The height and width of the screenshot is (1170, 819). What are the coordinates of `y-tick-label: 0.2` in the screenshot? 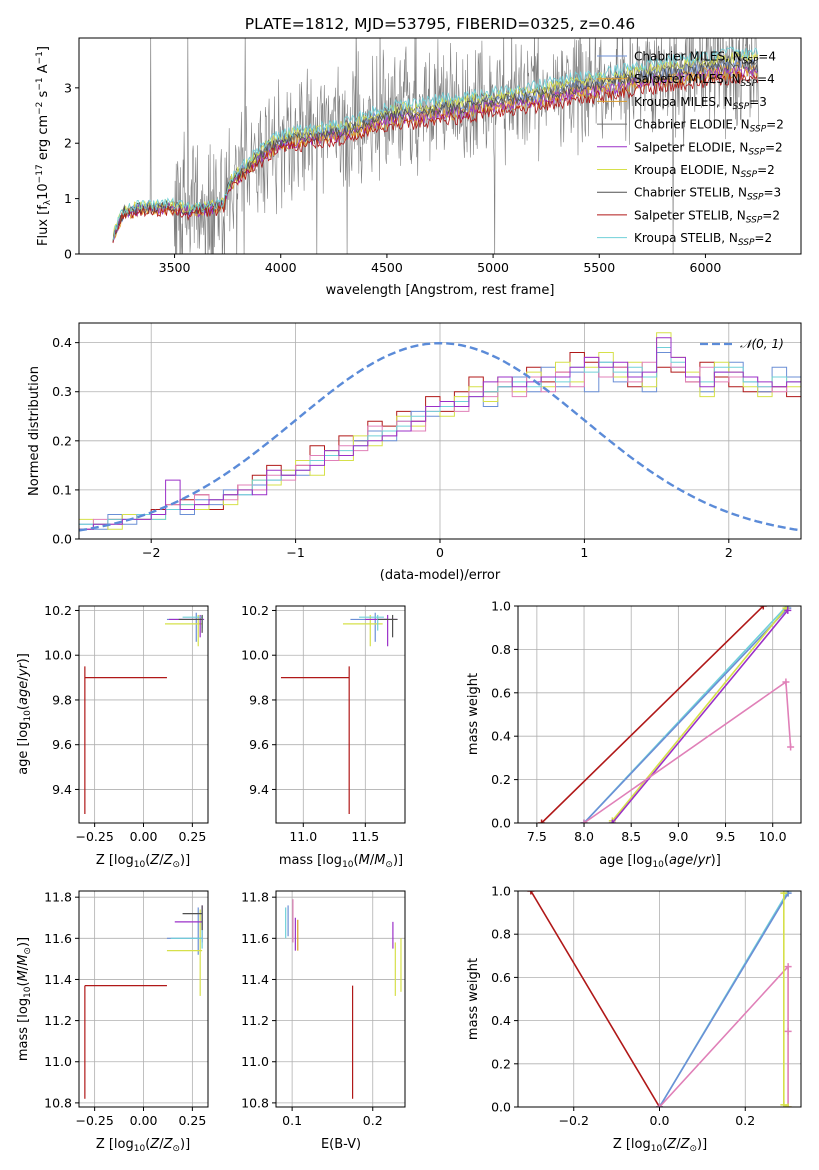 It's located at (501, 779).